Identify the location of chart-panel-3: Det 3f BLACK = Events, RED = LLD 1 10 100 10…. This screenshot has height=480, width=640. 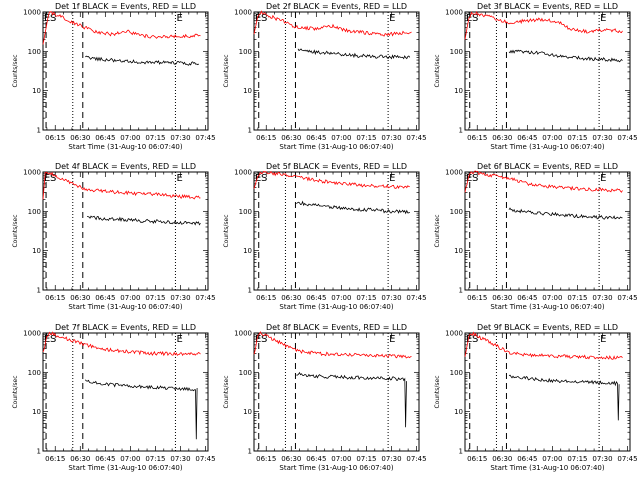
(536, 76).